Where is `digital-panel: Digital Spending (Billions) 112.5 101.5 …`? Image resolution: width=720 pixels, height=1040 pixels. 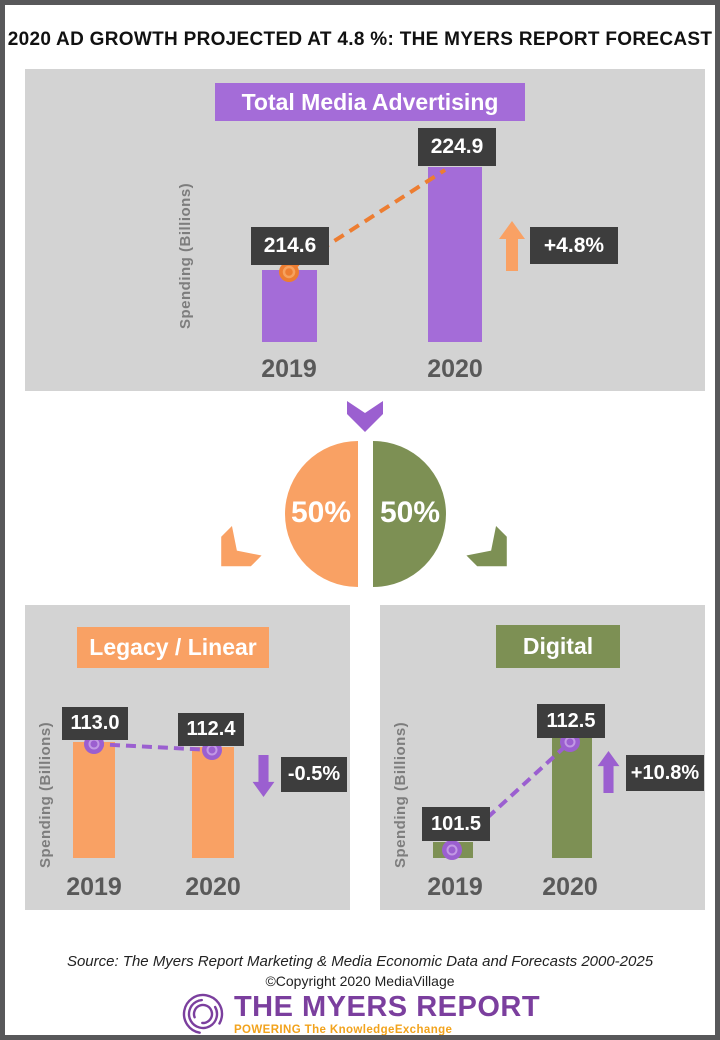
digital-panel: Digital Spending (Billions) 112.5 101.5 … is located at coordinates (542, 757).